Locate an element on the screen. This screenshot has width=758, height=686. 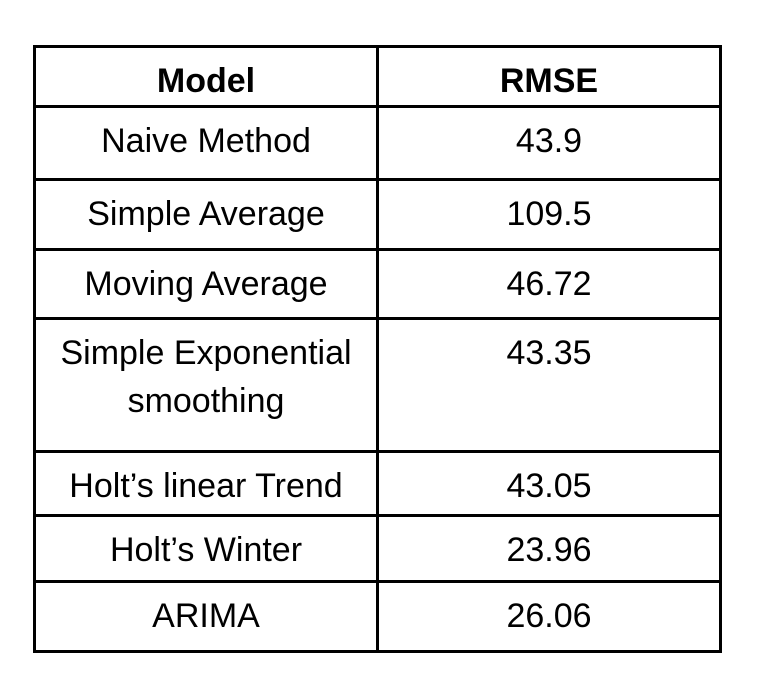
rmse-cell: 43.05 is located at coordinates (549, 483).